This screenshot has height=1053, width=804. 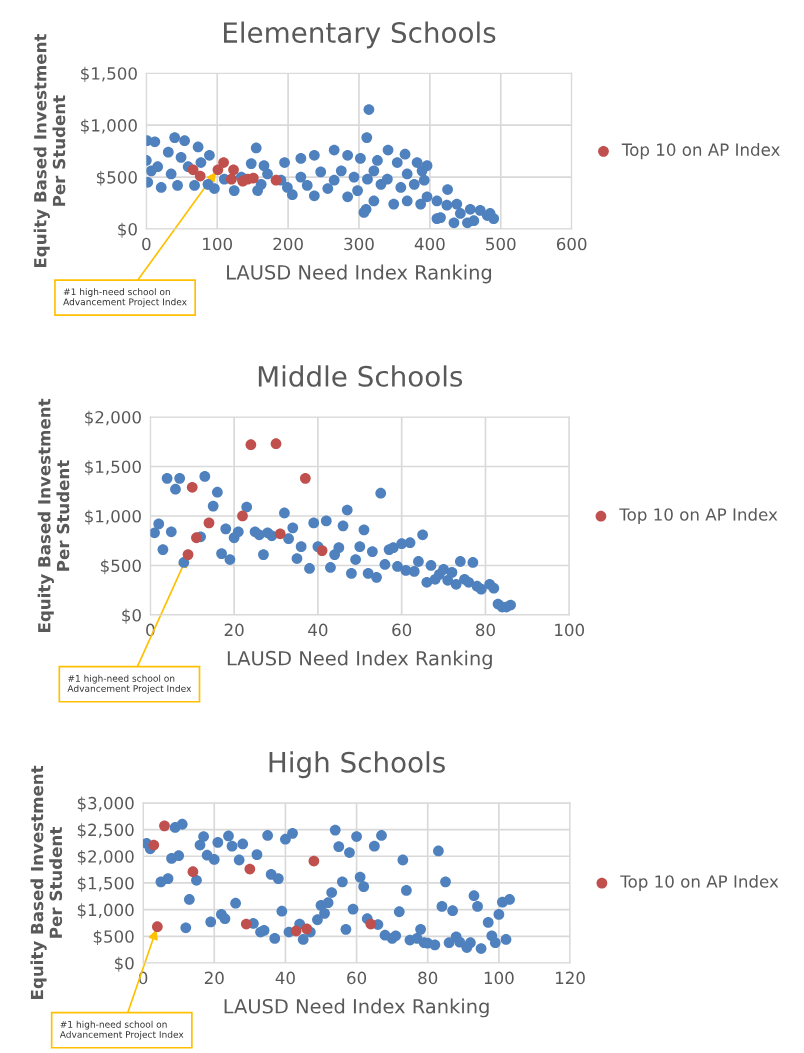 What do you see at coordinates (105, 831) in the screenshot?
I see `y-tick-label: $2,500` at bounding box center [105, 831].